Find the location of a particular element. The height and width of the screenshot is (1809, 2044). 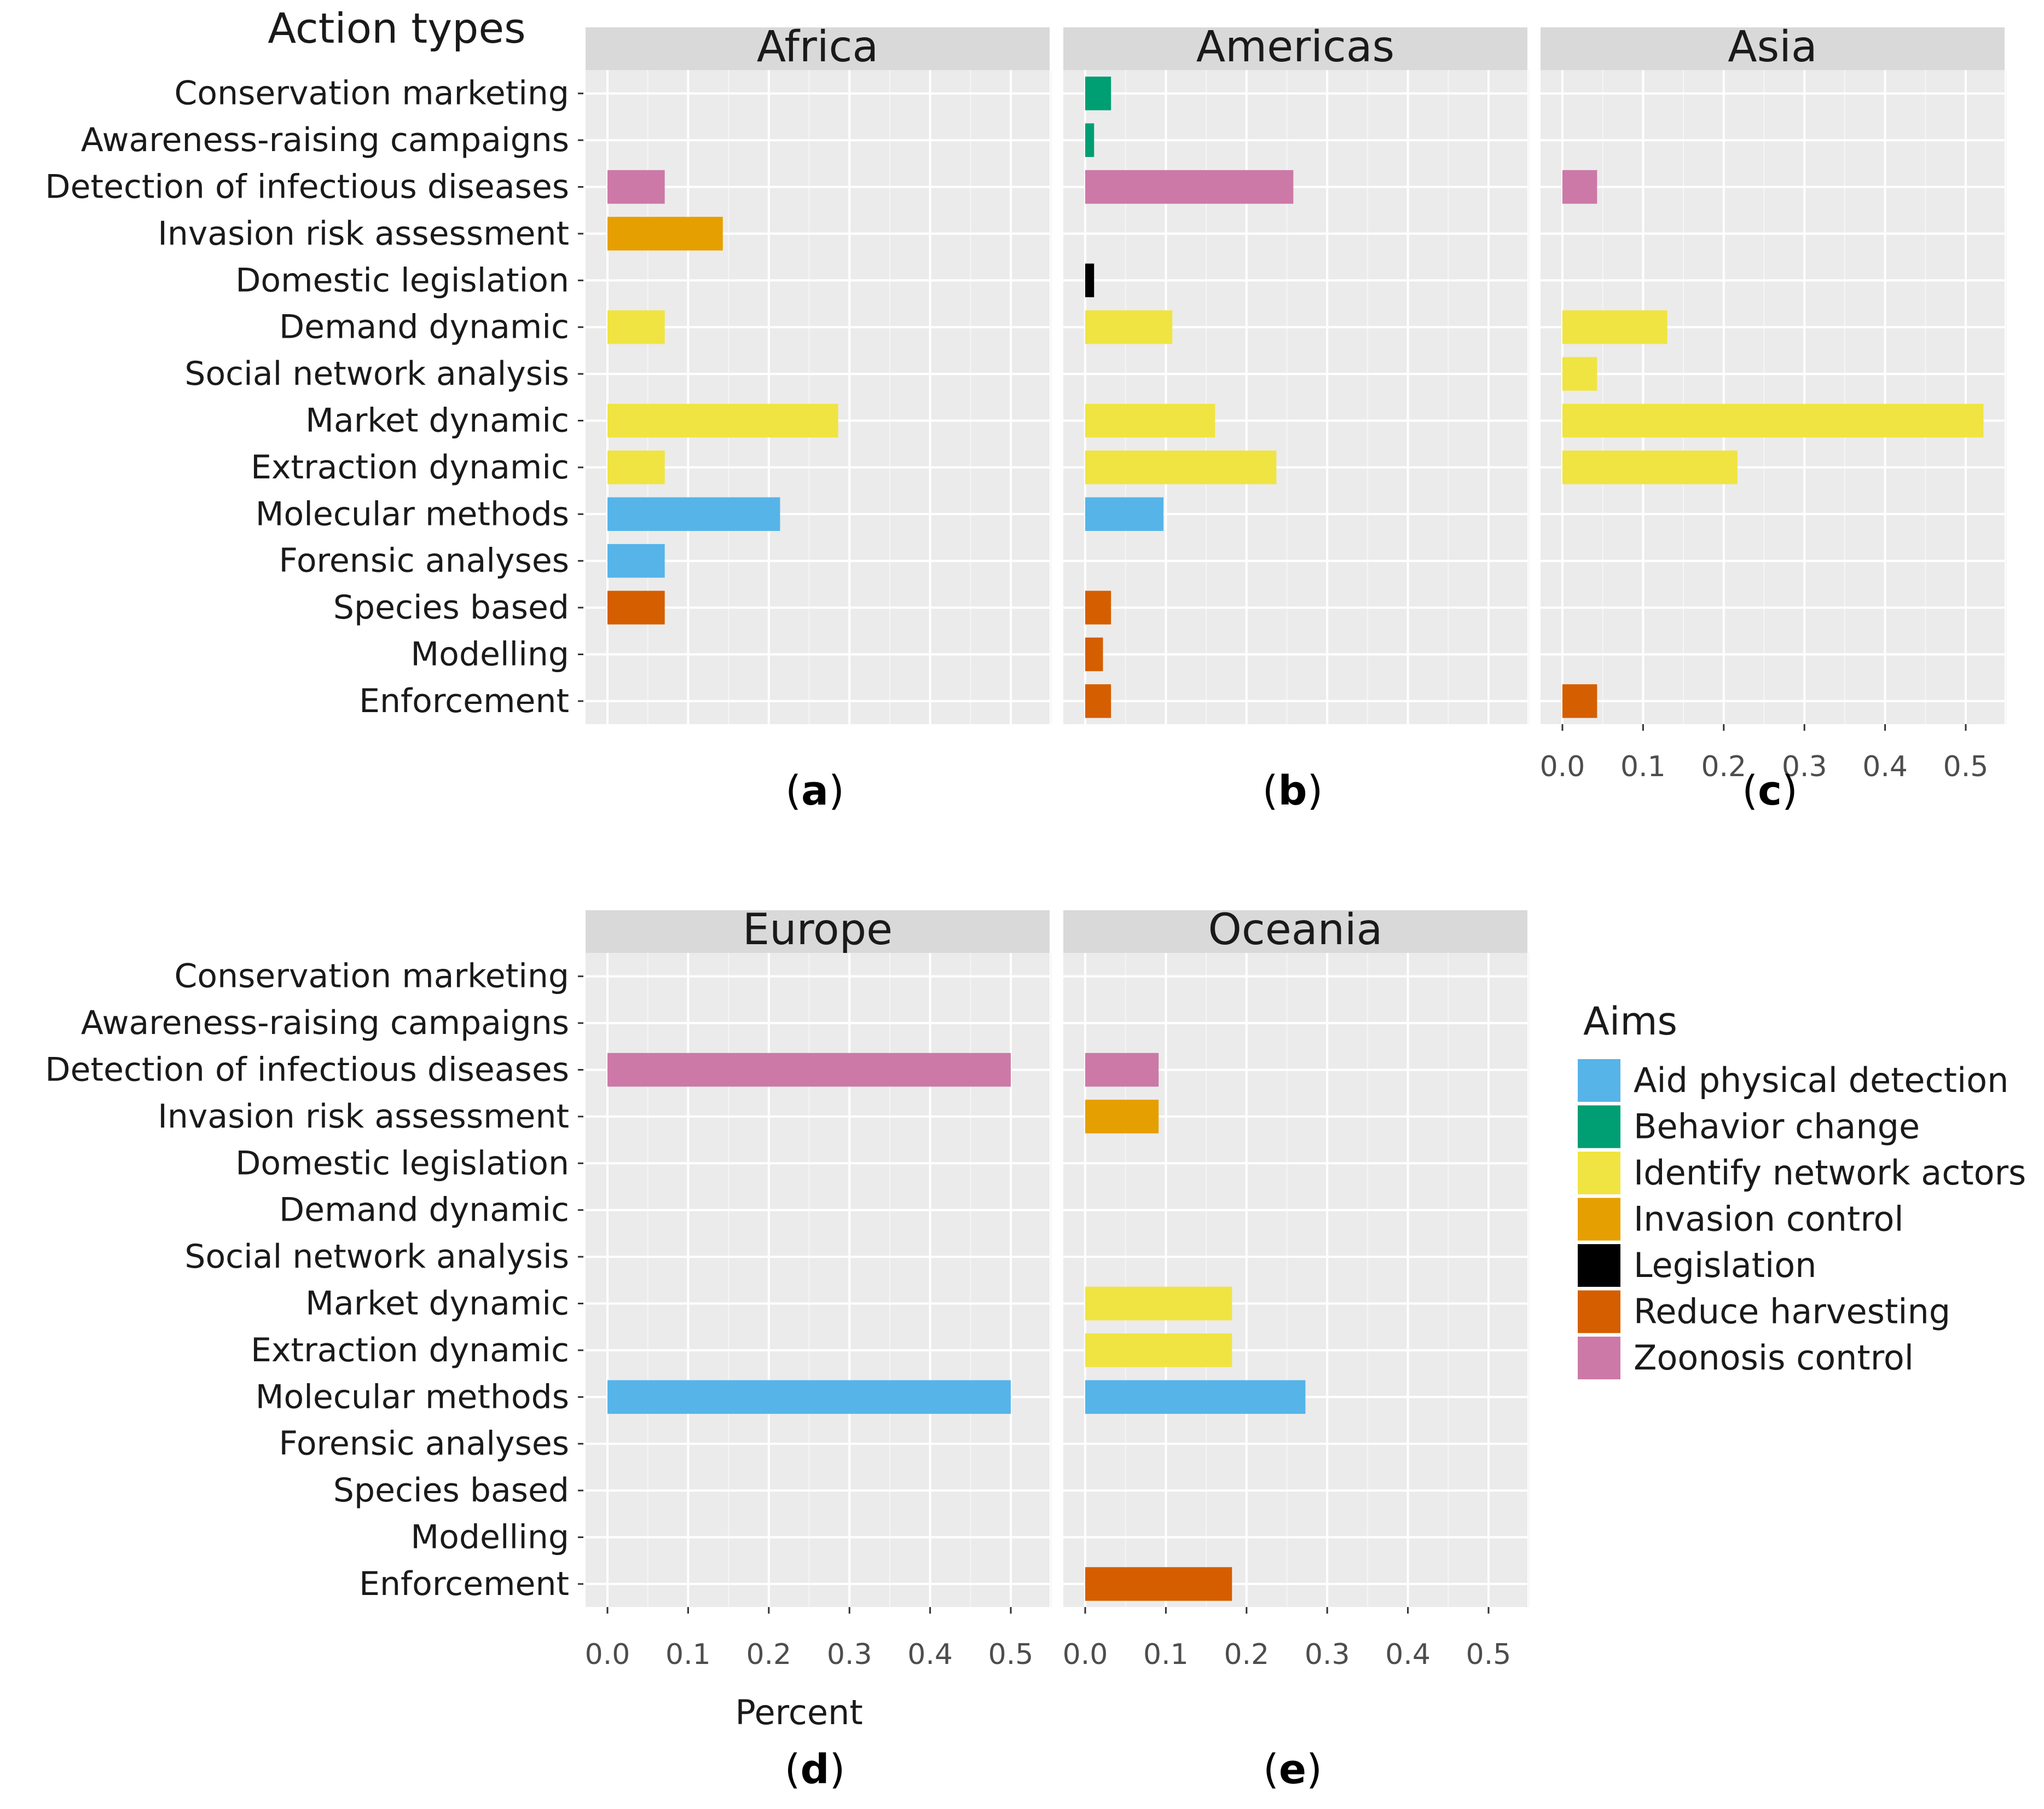

category-label: Market dynamic is located at coordinates (437, 421).